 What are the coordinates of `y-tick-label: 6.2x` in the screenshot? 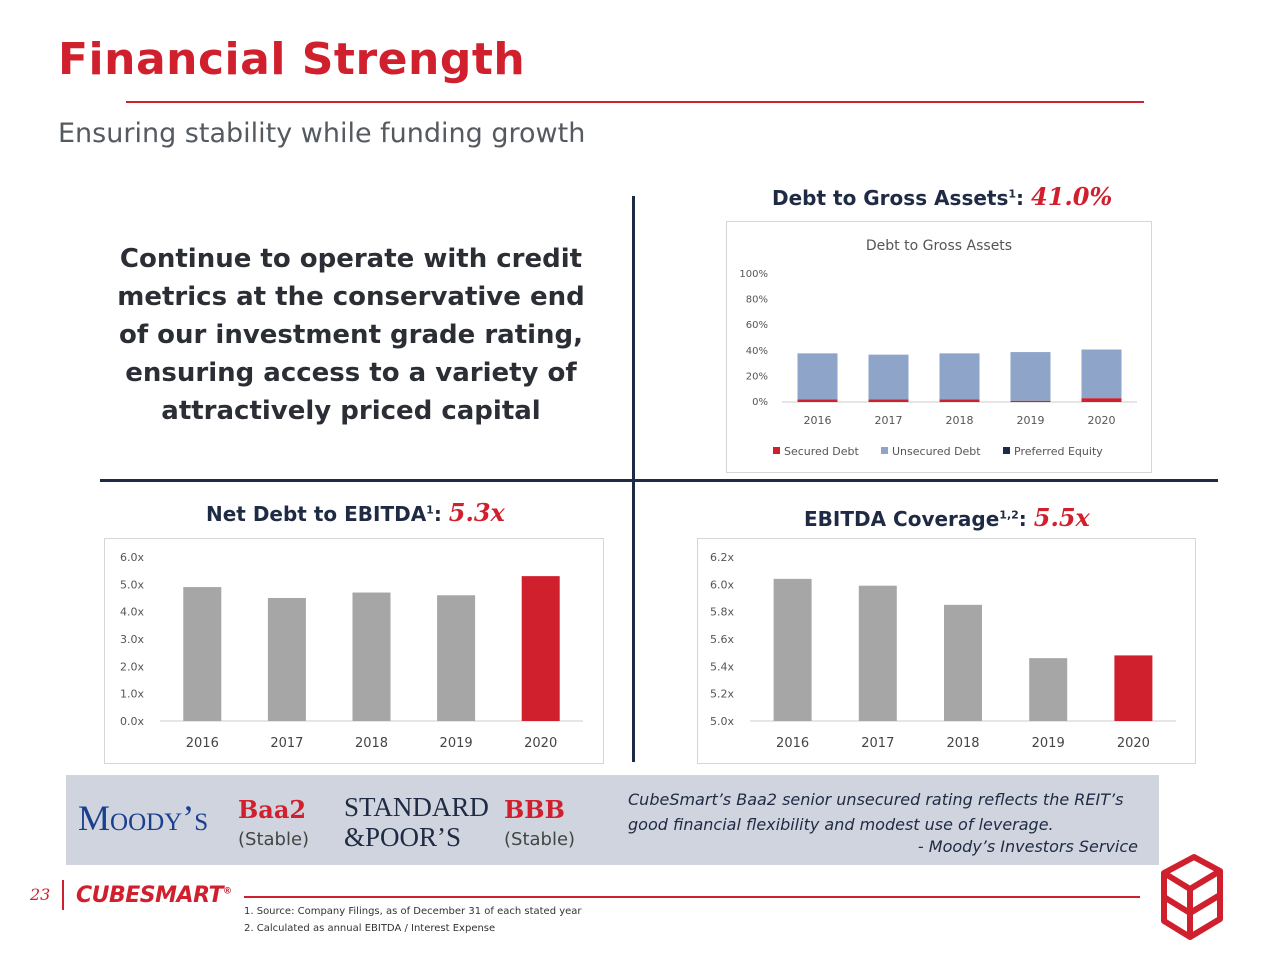 It's located at (722, 557).